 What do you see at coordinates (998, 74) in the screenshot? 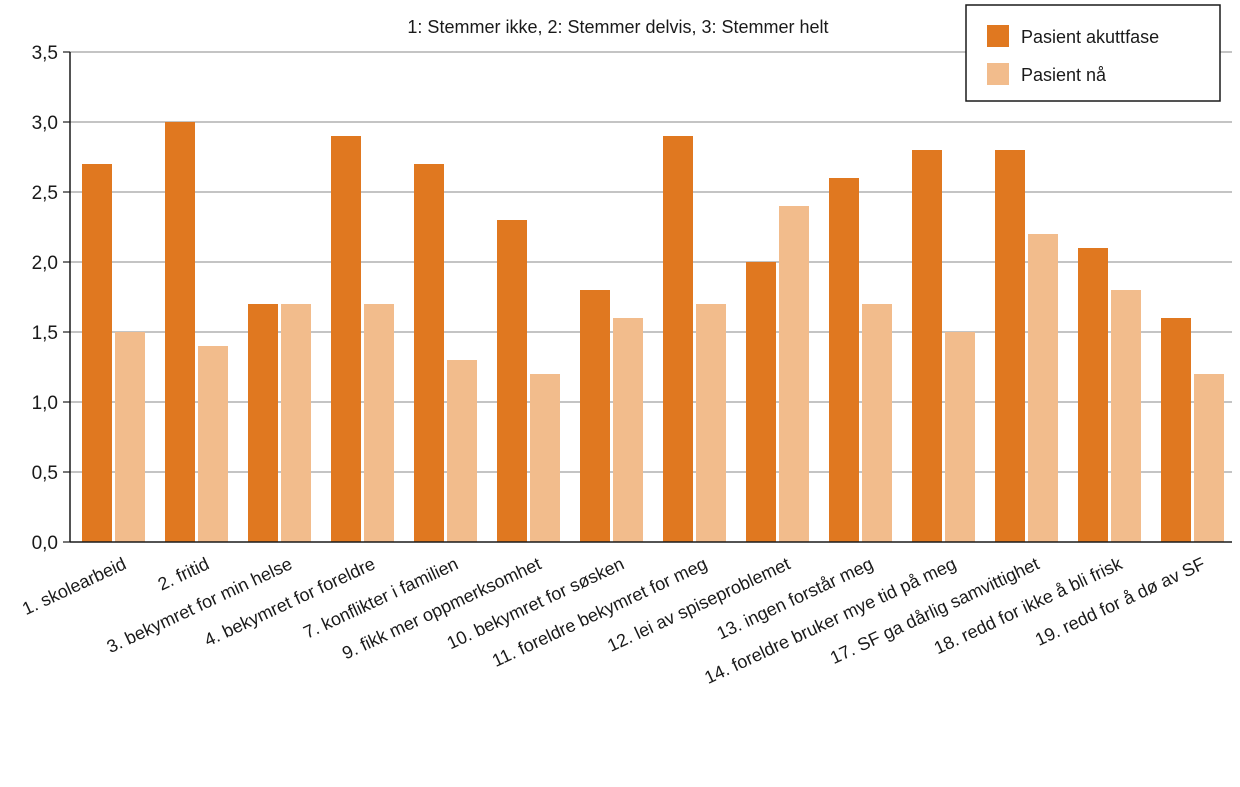
I see `legend-swatch-na` at bounding box center [998, 74].